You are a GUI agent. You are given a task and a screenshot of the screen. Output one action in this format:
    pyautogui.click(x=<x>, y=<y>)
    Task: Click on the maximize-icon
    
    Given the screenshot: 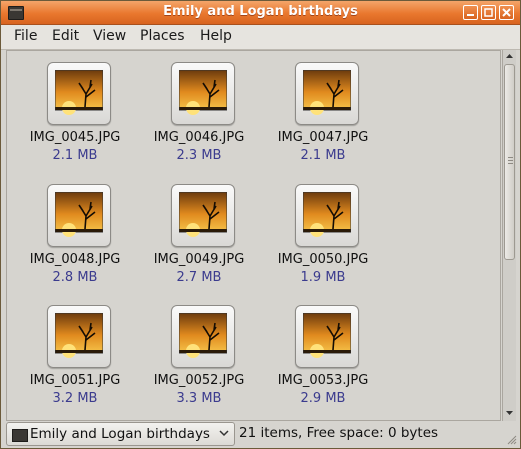 What is the action you would take?
    pyautogui.click(x=488, y=12)
    